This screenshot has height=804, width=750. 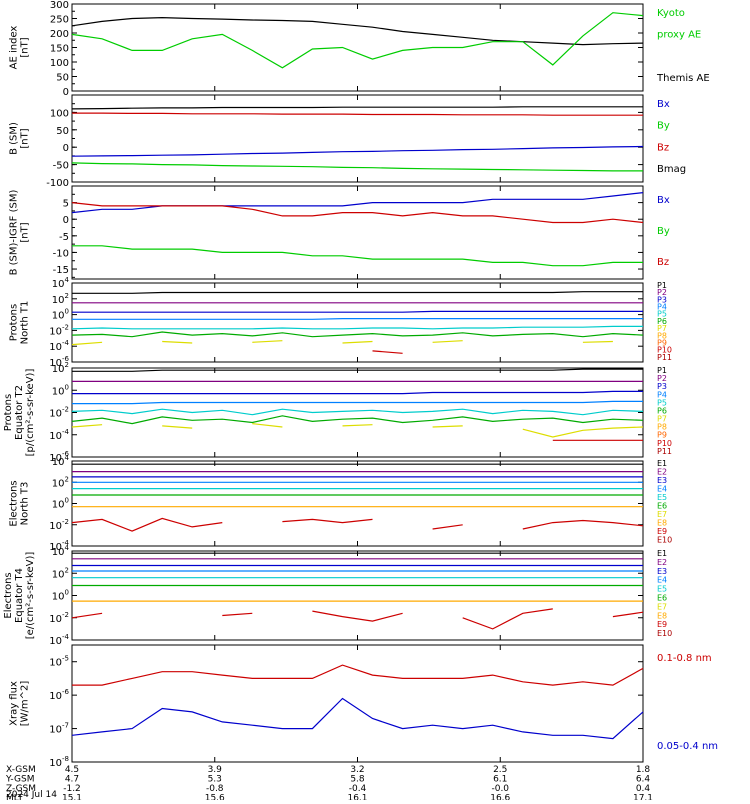 I want to click on legend-entry: P1, so click(x=662, y=370).